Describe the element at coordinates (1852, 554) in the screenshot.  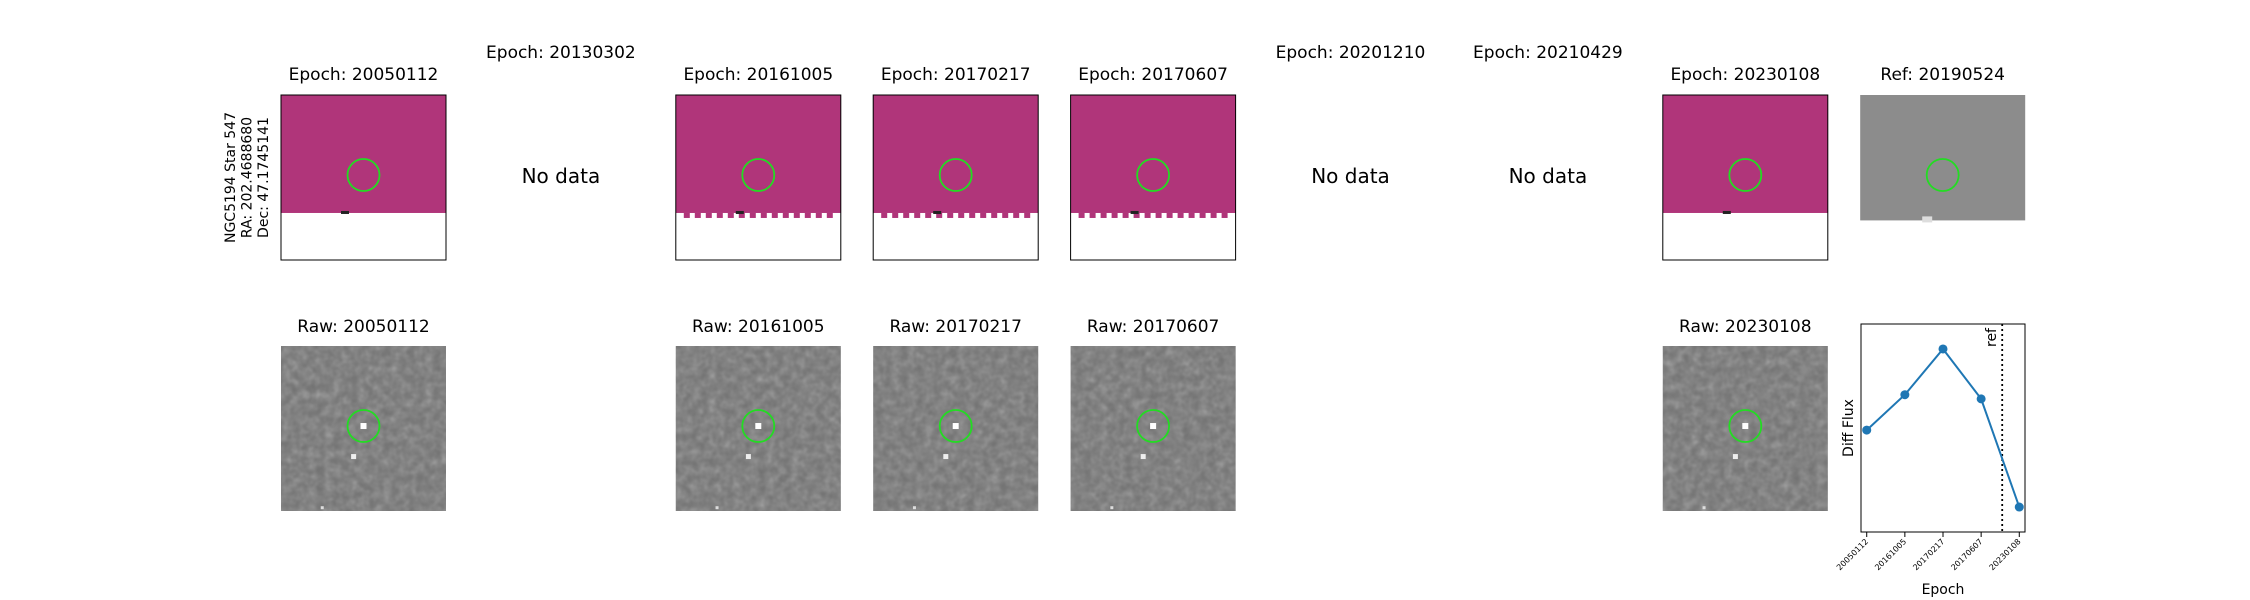
I see `x-tick-label: 20050112` at that location.